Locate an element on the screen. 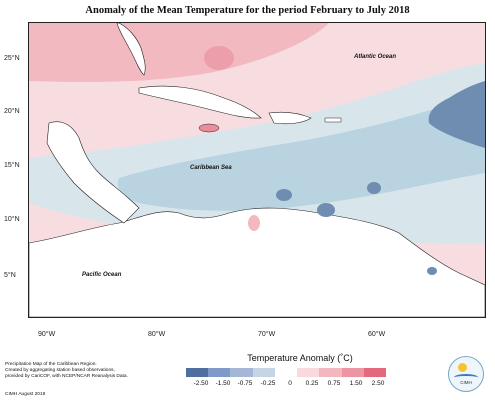 The image size is (495, 400). caribbean-sea-label: Caribbean Sea is located at coordinates (211, 168).